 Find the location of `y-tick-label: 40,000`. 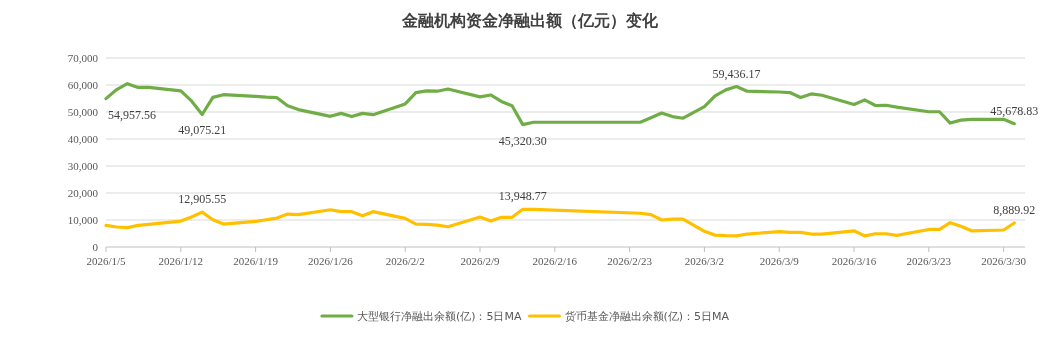

y-tick-label: 40,000 is located at coordinates (83, 139).